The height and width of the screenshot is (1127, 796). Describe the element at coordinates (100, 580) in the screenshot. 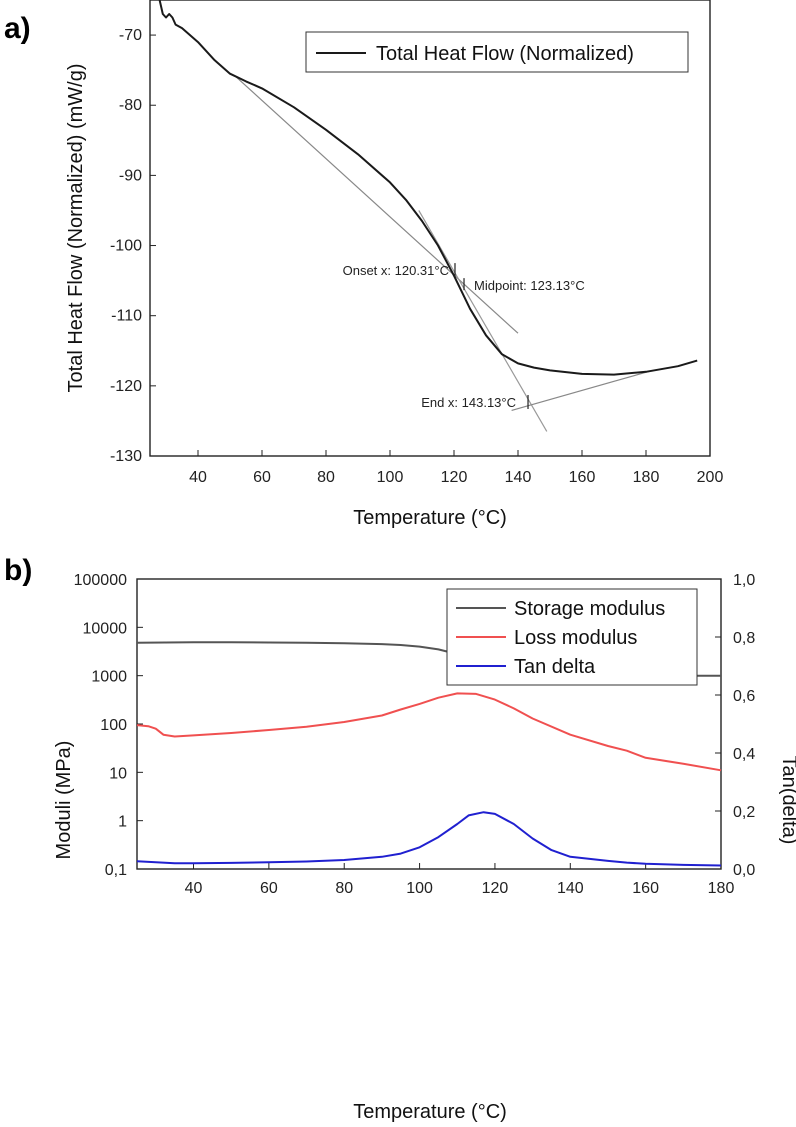

I see `panel-b-left-y-tick-label: 100000` at that location.